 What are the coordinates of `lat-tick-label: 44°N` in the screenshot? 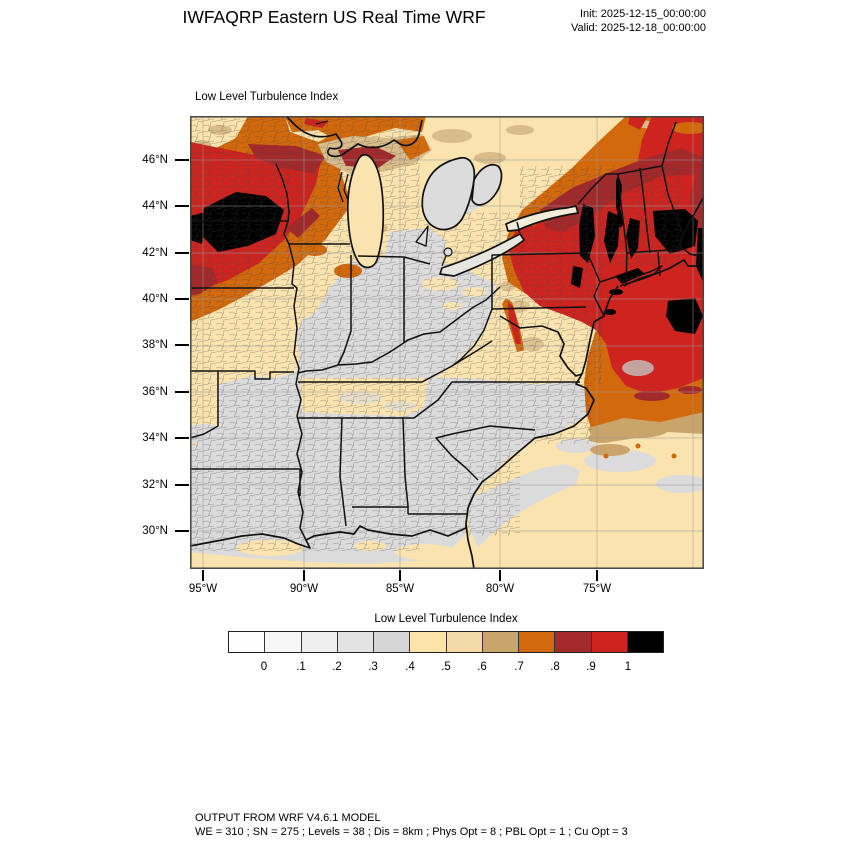 It's located at (155, 206).